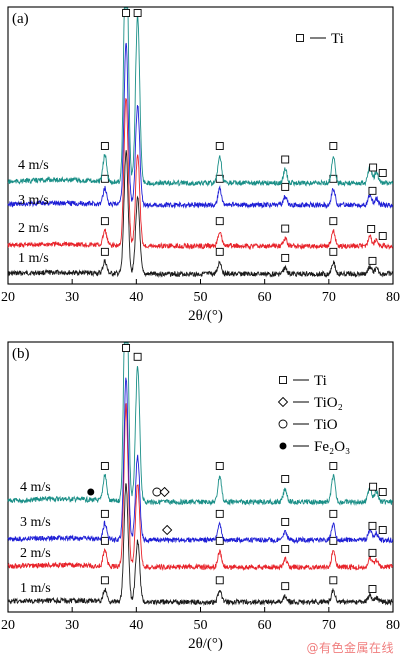  Describe the element at coordinates (20, 19) in the screenshot. I see `panel-label: (a)` at that location.